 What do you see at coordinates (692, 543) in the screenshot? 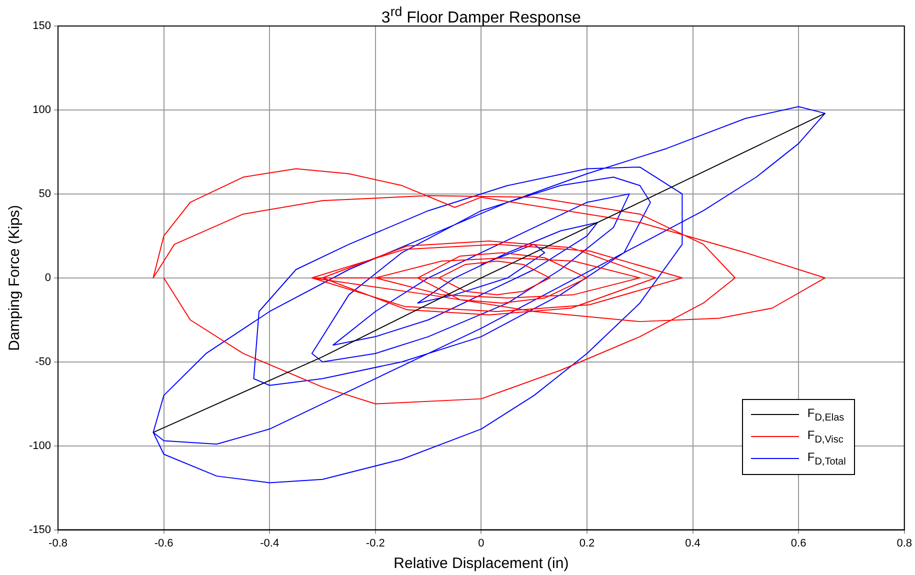
I see `x-tick-label: 0.4` at bounding box center [692, 543].